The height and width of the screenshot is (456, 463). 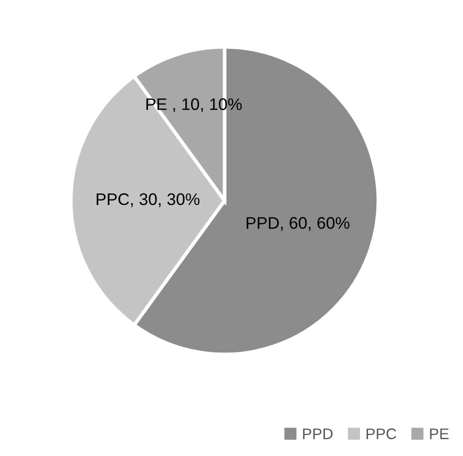 What do you see at coordinates (439, 434) in the screenshot?
I see `legend-label: PE` at bounding box center [439, 434].